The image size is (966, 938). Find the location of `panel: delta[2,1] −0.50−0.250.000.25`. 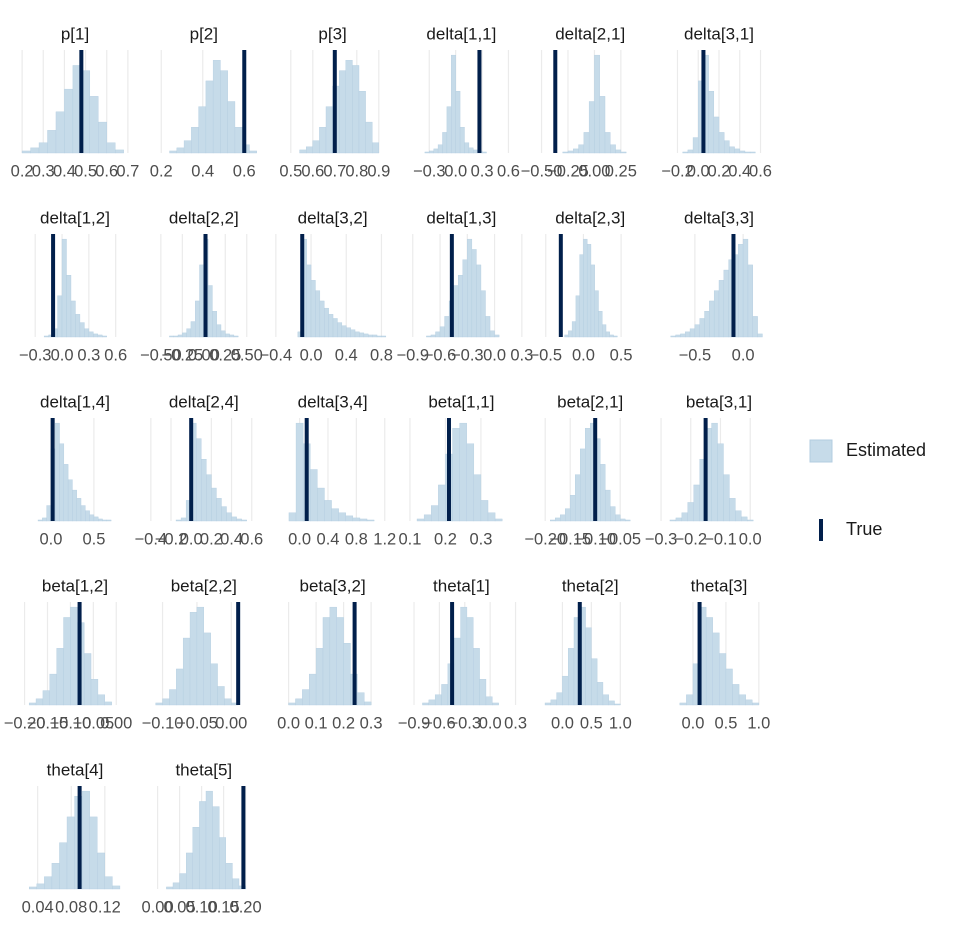

panel: delta[2,1] −0.50−0.250.000.25 is located at coordinates (579, 102).